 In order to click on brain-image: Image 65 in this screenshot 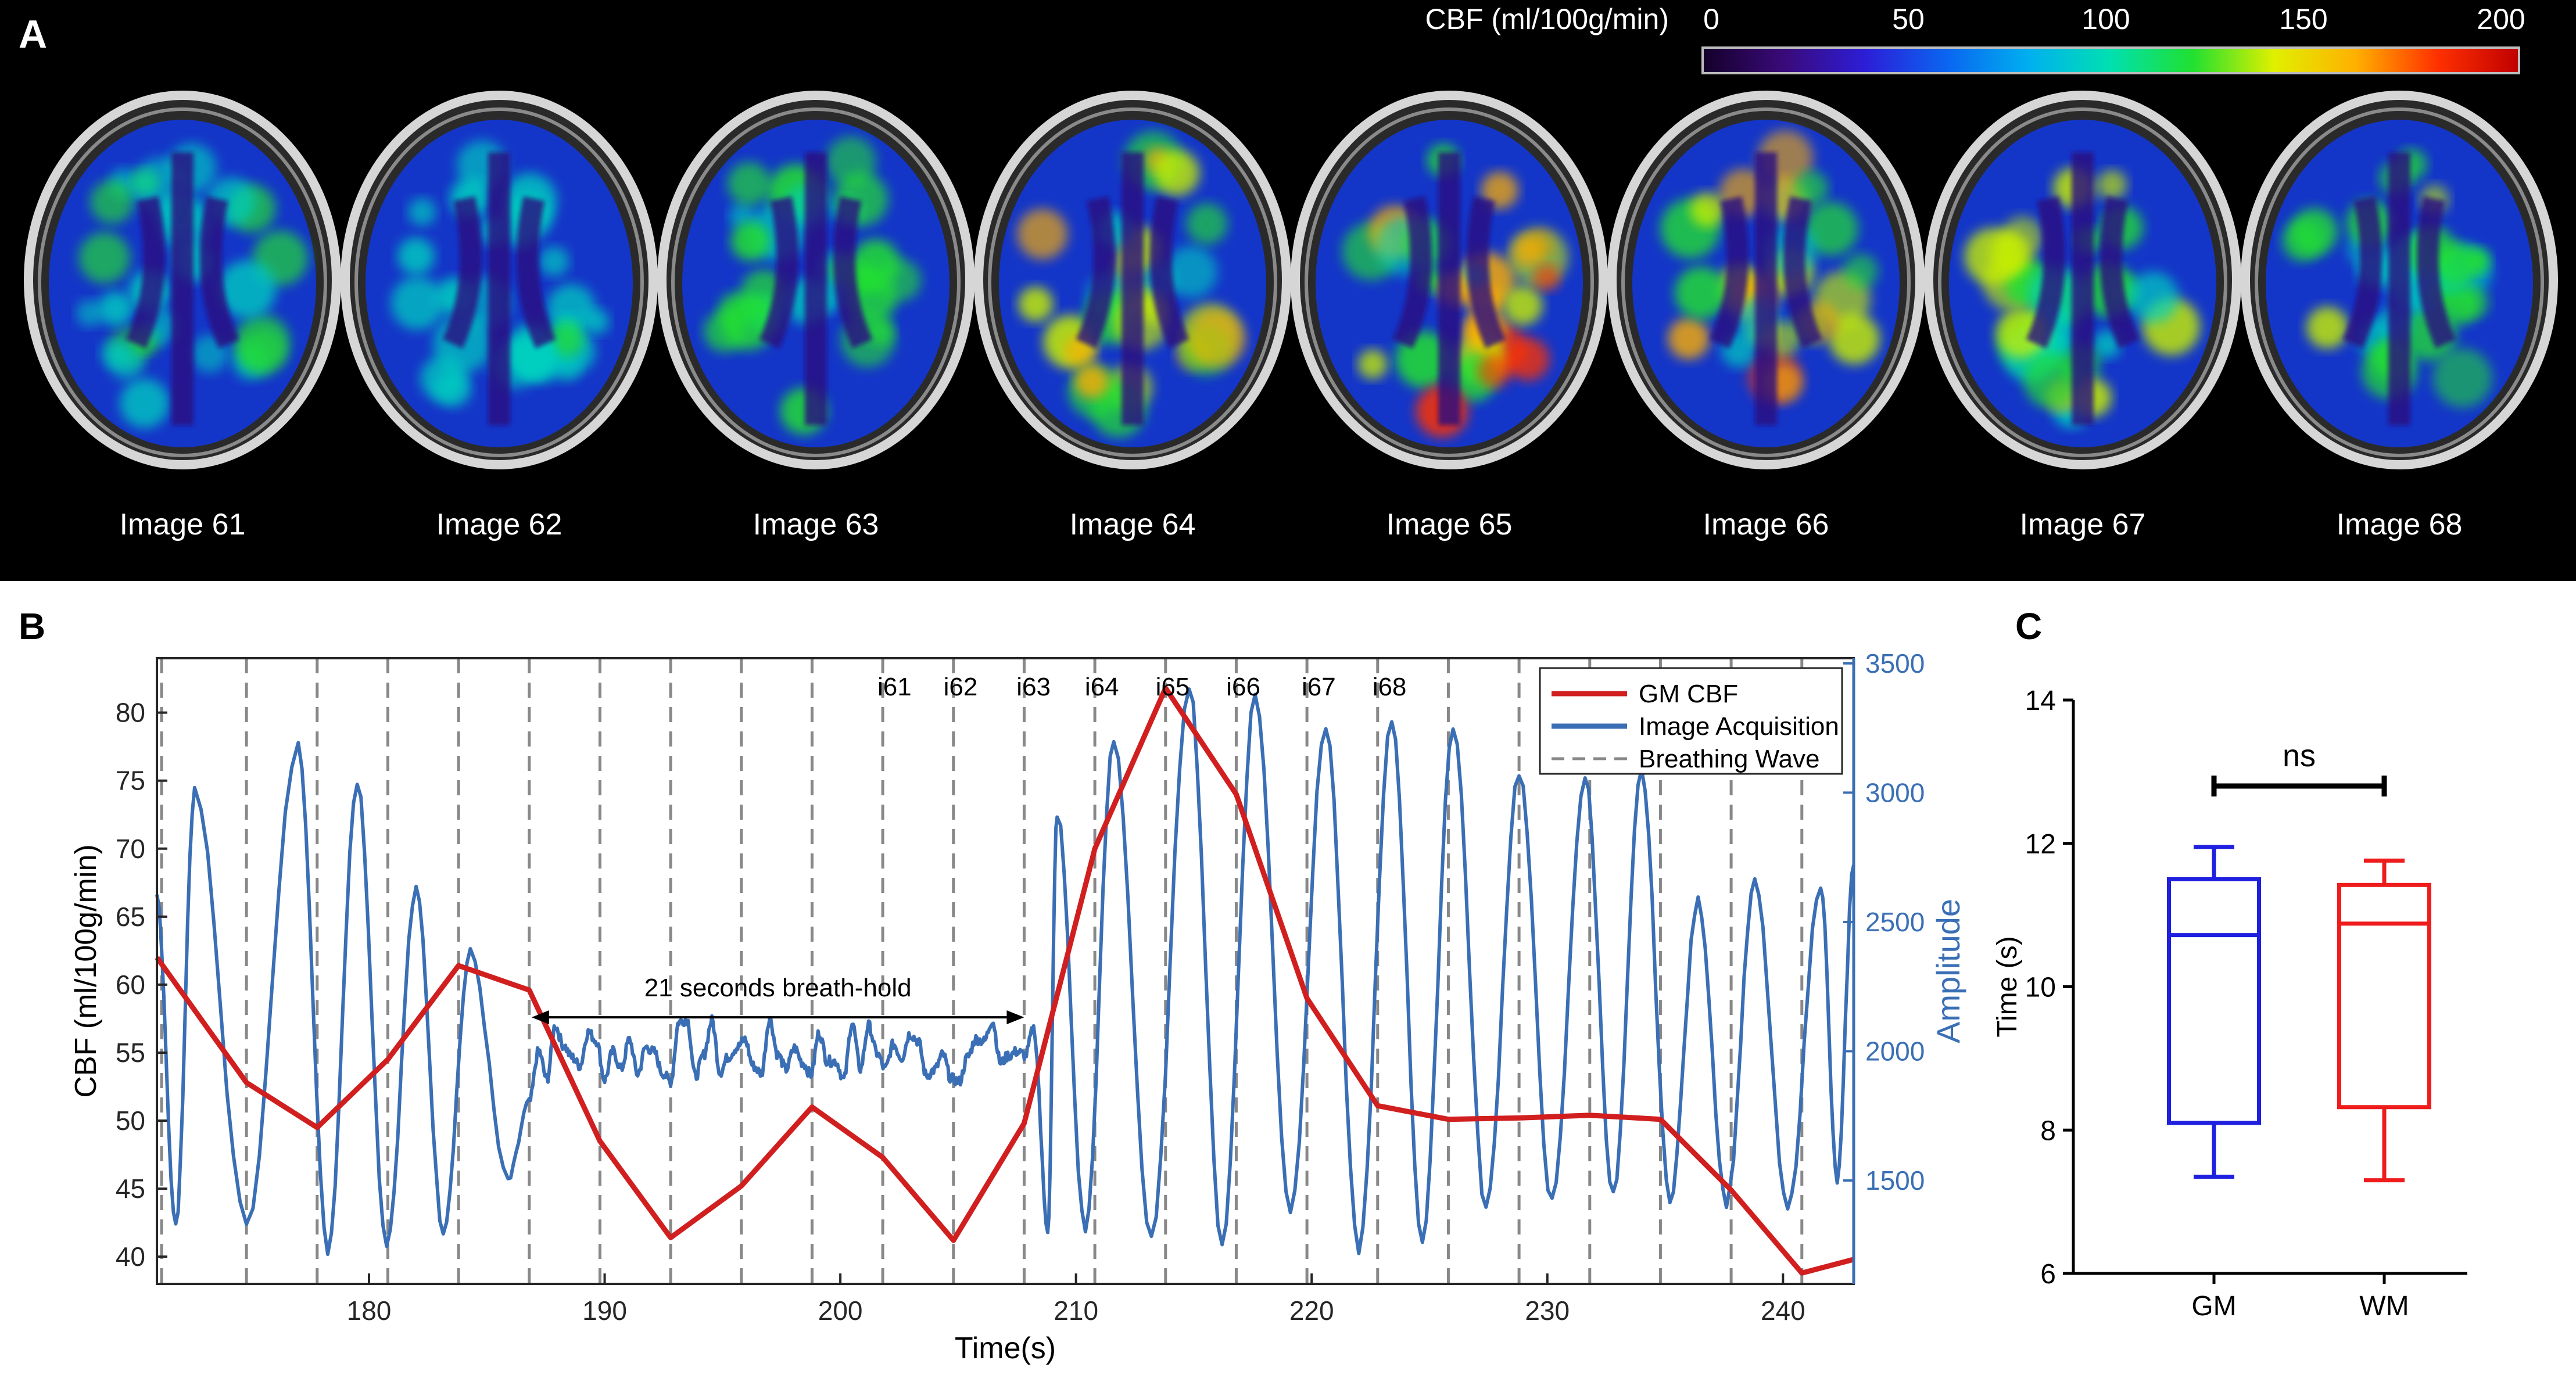, I will do `click(1449, 316)`.